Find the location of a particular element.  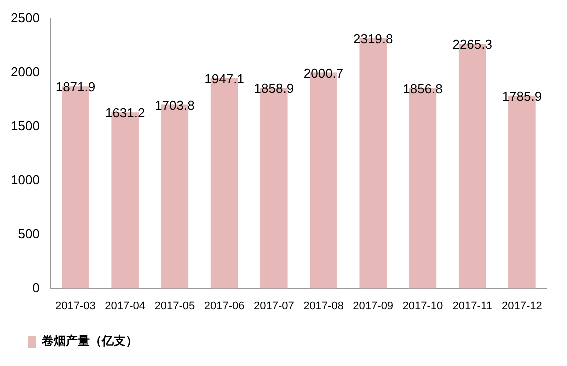

x-tick-label: 2017-10 is located at coordinates (423, 306).